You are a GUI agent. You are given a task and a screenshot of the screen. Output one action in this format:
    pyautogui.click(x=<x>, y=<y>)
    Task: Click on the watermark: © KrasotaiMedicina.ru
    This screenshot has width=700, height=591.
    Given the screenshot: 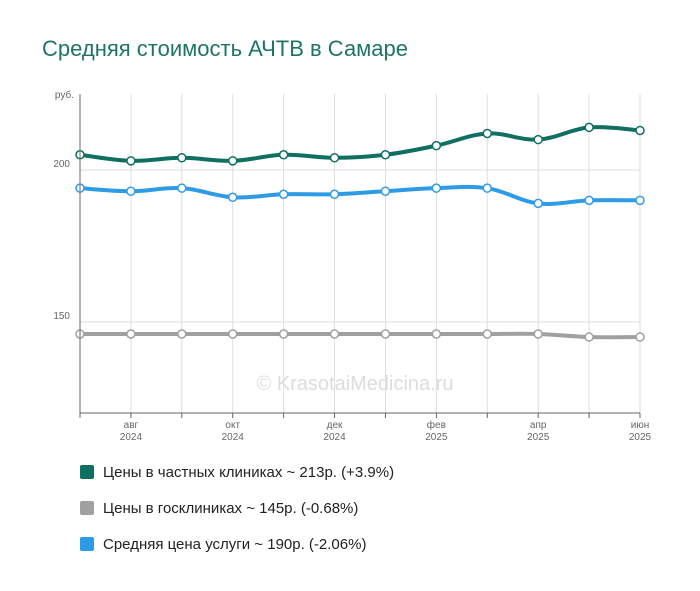 What is the action you would take?
    pyautogui.click(x=354, y=384)
    